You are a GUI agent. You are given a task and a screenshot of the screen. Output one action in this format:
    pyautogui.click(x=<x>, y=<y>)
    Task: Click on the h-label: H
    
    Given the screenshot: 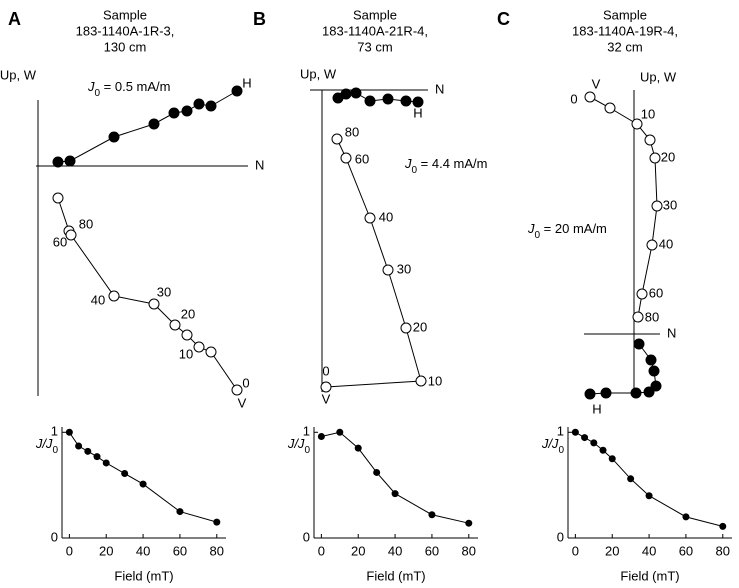 What is the action you would take?
    pyautogui.click(x=596, y=408)
    